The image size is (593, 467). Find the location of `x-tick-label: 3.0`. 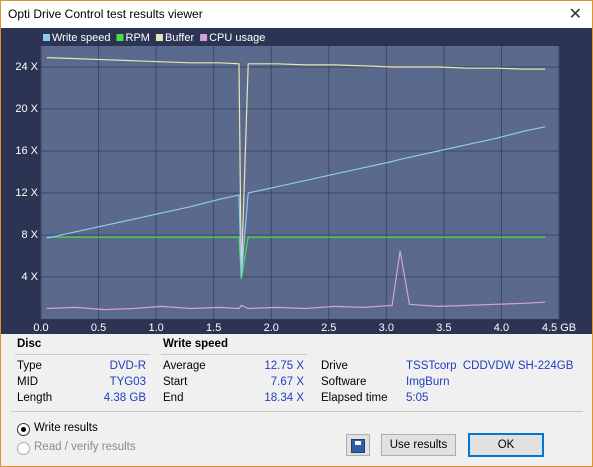

x-tick-label: 3.0 is located at coordinates (386, 328).